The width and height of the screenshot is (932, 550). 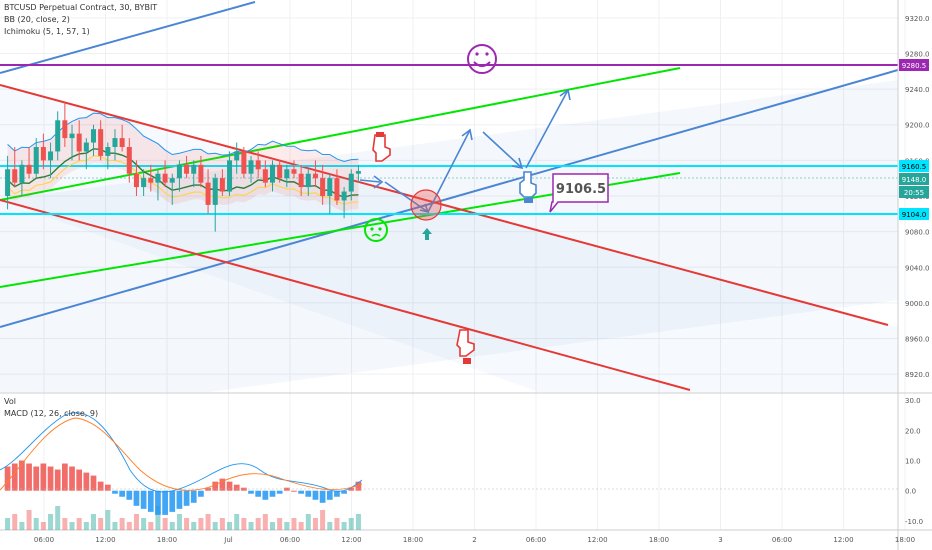 I want to click on green-face-icon, so click(x=376, y=230).